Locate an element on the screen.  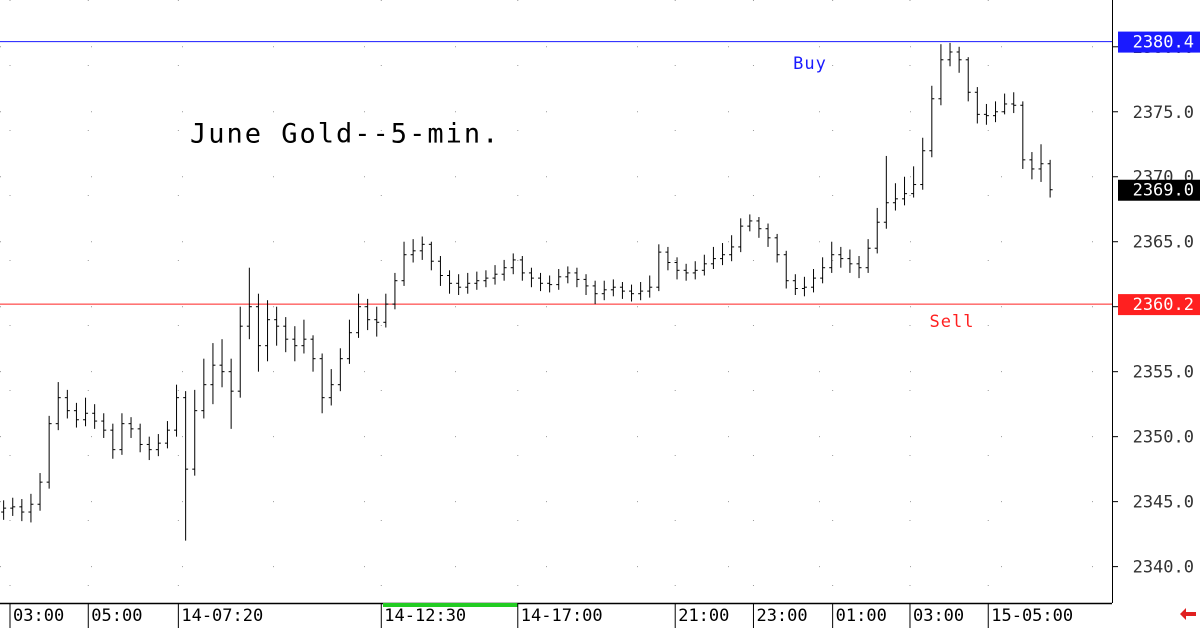
x-tick-label: 14-17:00 is located at coordinates (562, 616).